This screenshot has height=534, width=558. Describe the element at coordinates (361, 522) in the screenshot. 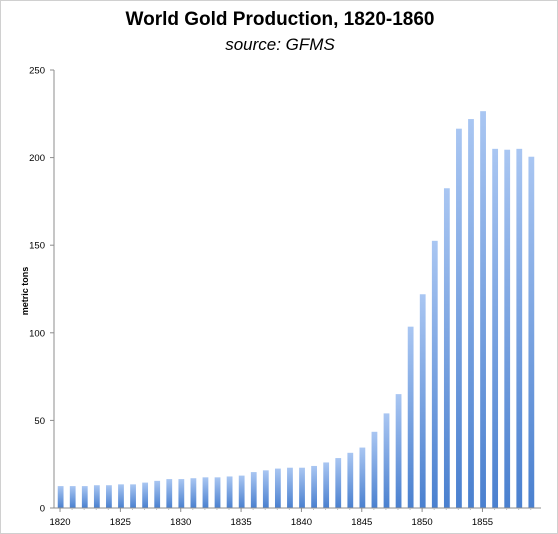

I see `x-tick-label: 1845` at that location.